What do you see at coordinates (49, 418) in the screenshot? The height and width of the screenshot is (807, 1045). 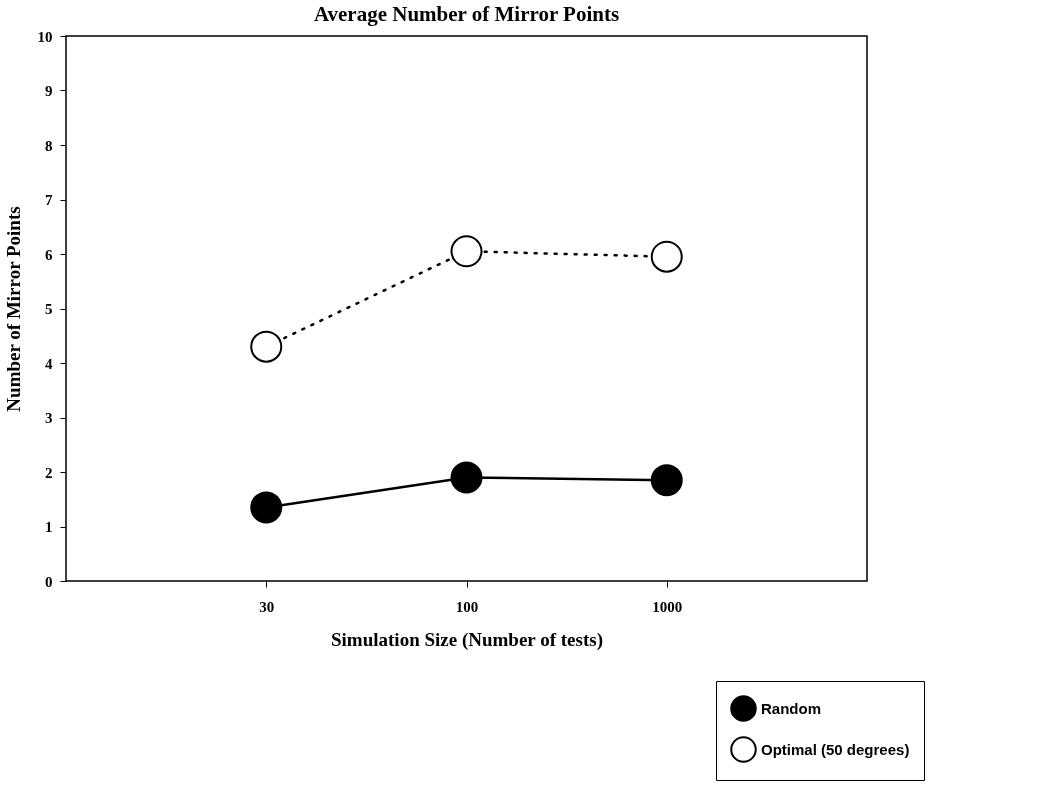 I see `y-tick-label: 3` at bounding box center [49, 418].